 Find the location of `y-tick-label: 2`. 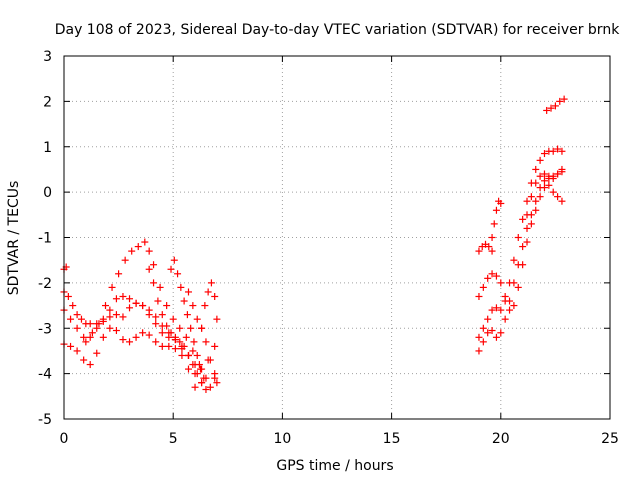

y-tick-label: 2 is located at coordinates (47, 102).